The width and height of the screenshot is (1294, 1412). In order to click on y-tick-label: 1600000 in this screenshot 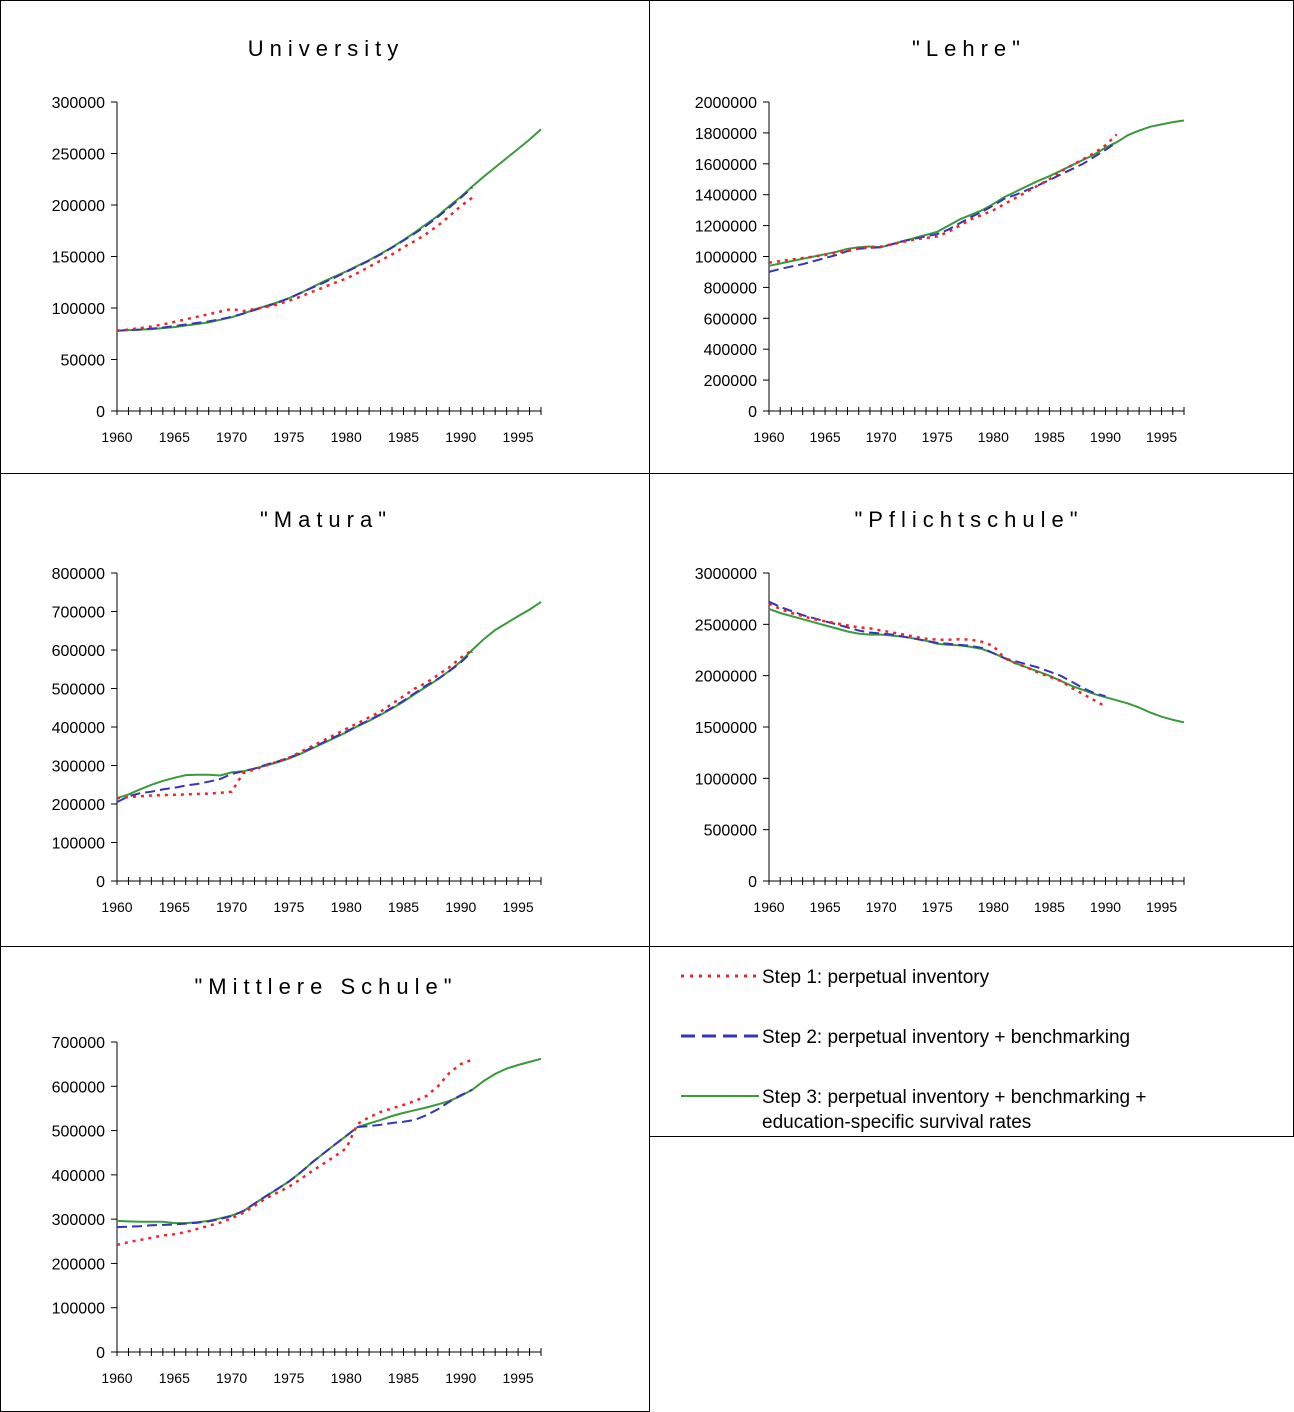, I will do `click(726, 165)`.